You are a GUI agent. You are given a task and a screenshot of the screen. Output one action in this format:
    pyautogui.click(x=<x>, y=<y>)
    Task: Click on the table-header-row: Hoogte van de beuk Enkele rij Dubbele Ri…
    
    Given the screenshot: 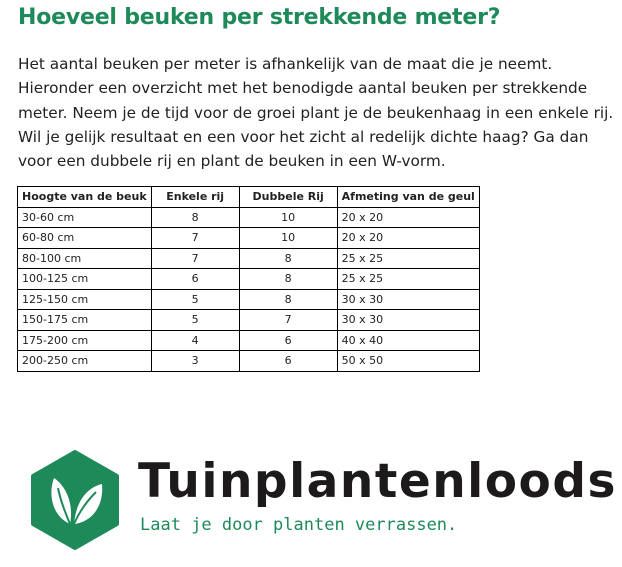 What is the action you would take?
    pyautogui.click(x=248, y=197)
    